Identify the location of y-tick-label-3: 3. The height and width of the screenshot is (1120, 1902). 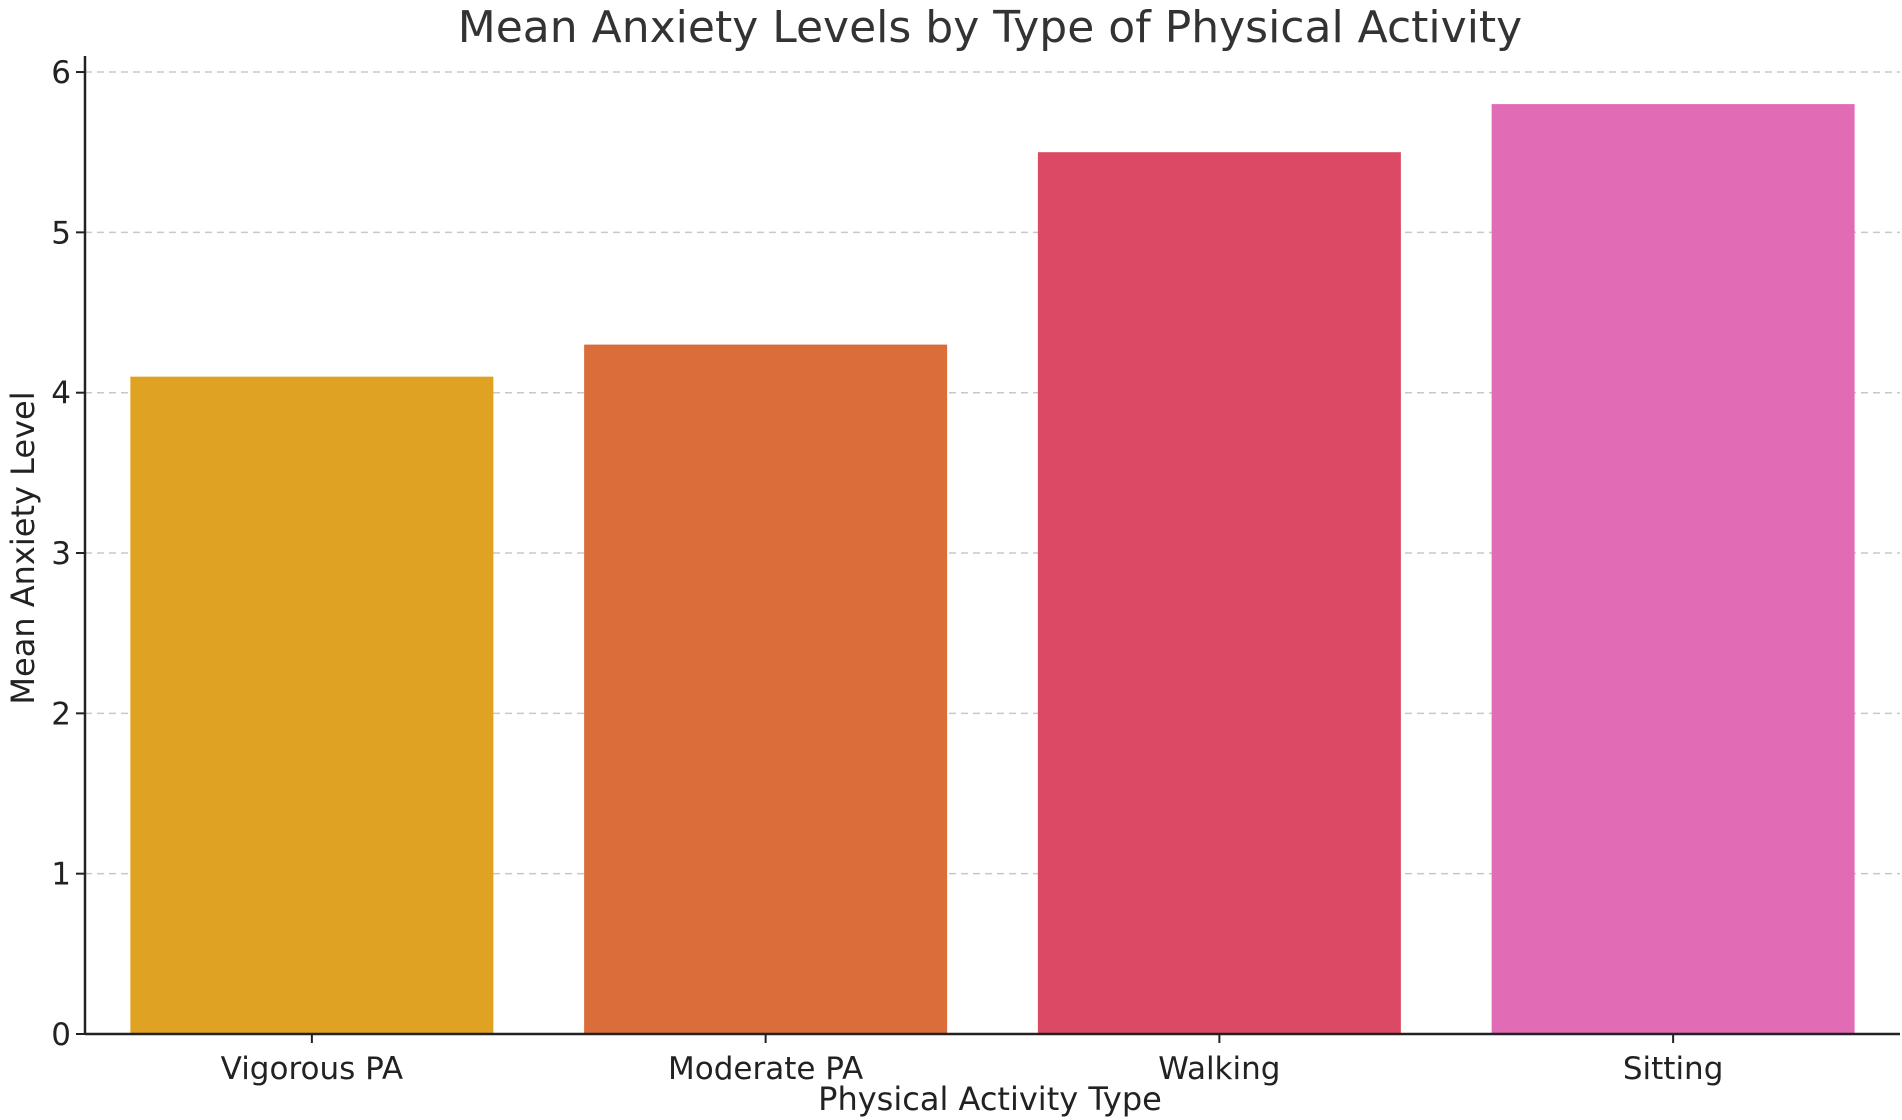
(61, 554).